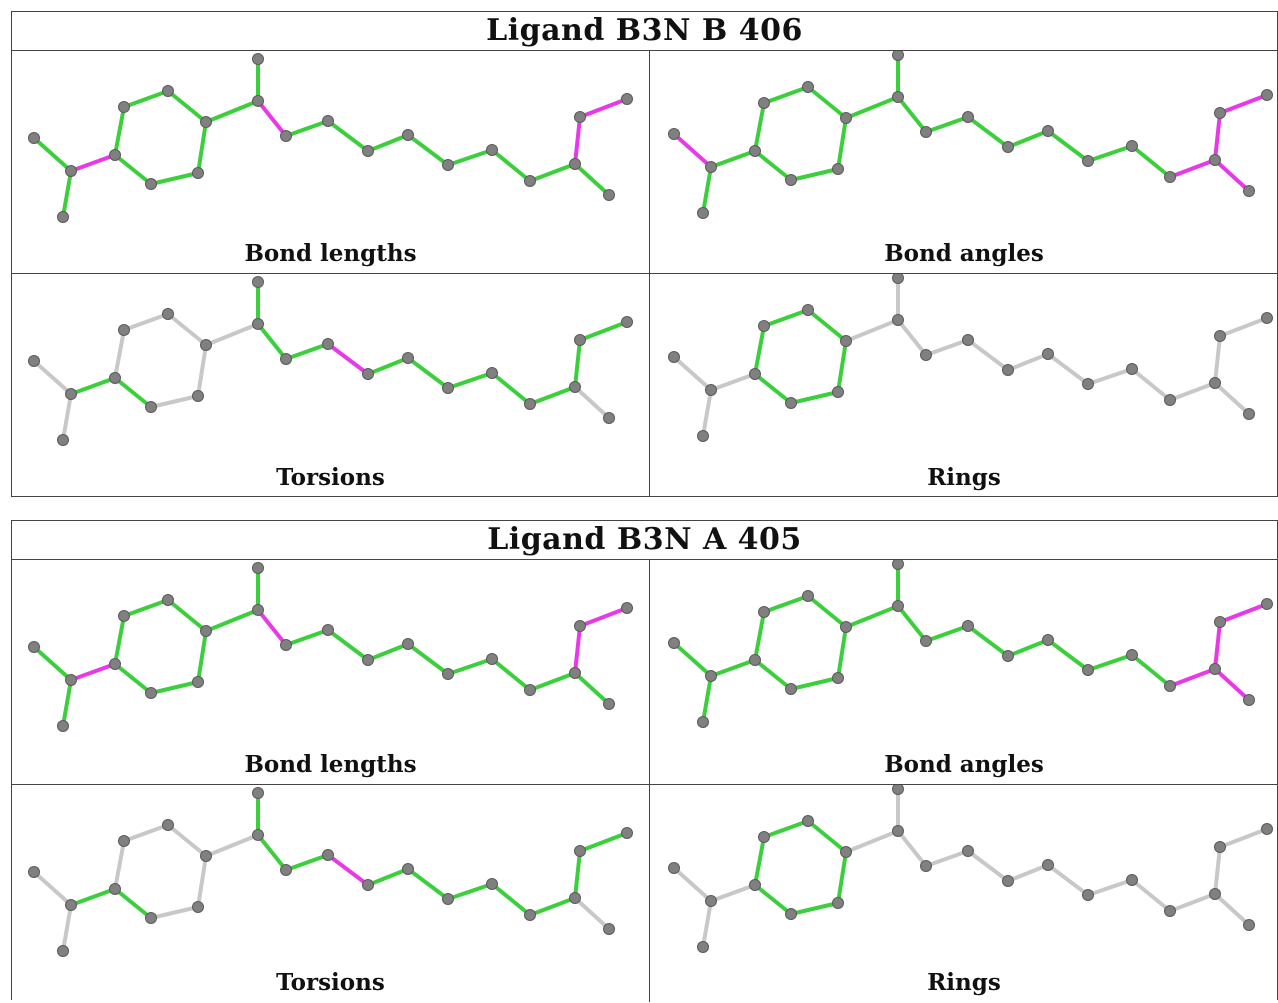  I want to click on panel-rings: Rings, so click(963, 385).